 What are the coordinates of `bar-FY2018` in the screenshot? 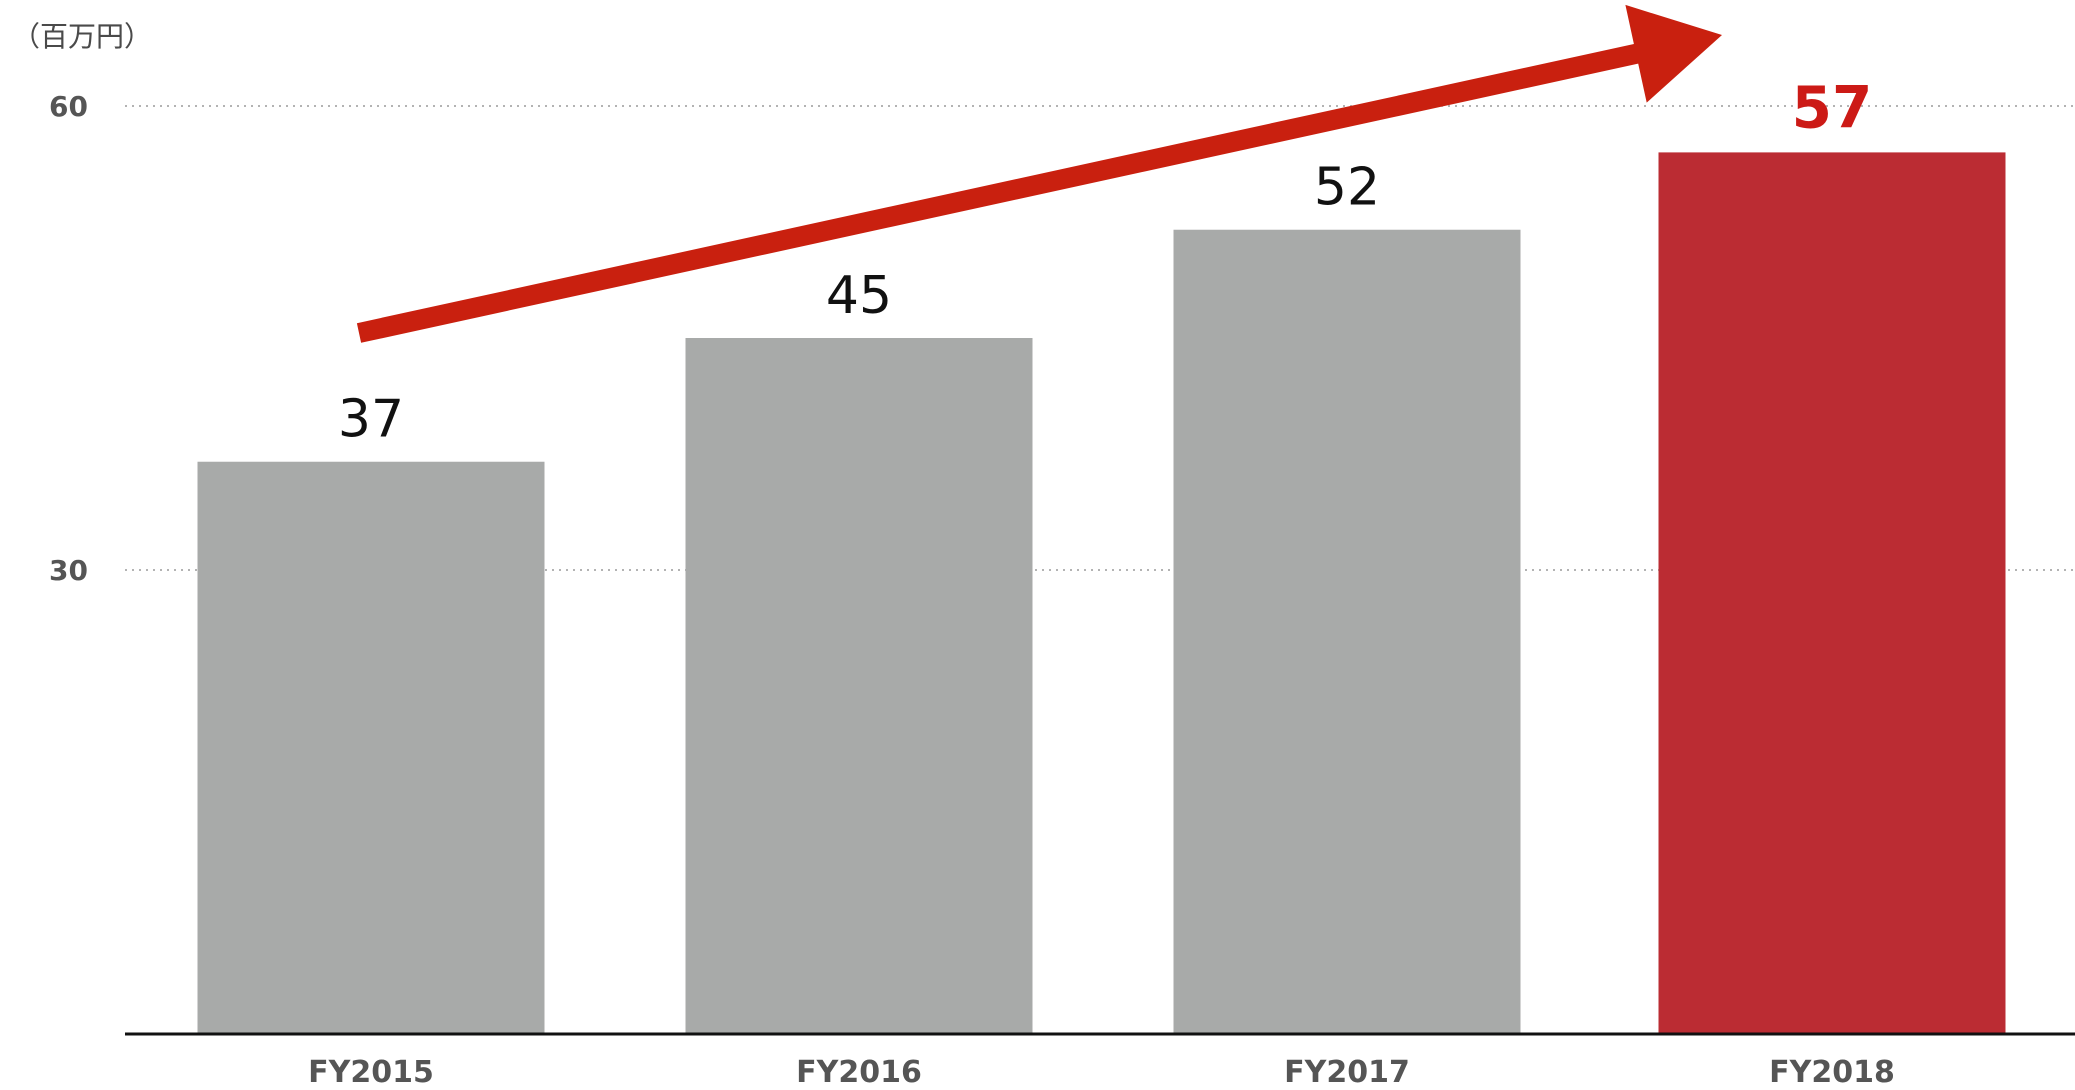 It's located at (1832, 593).